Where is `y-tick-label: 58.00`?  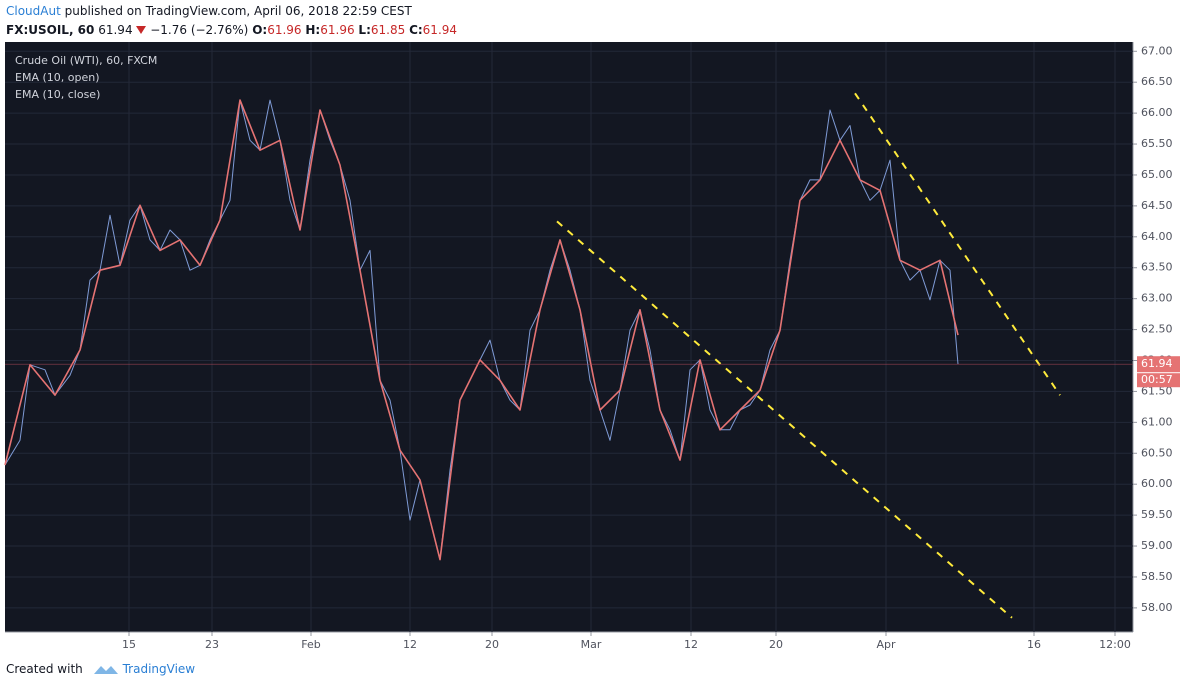
y-tick-label: 58.00 is located at coordinates (1157, 607).